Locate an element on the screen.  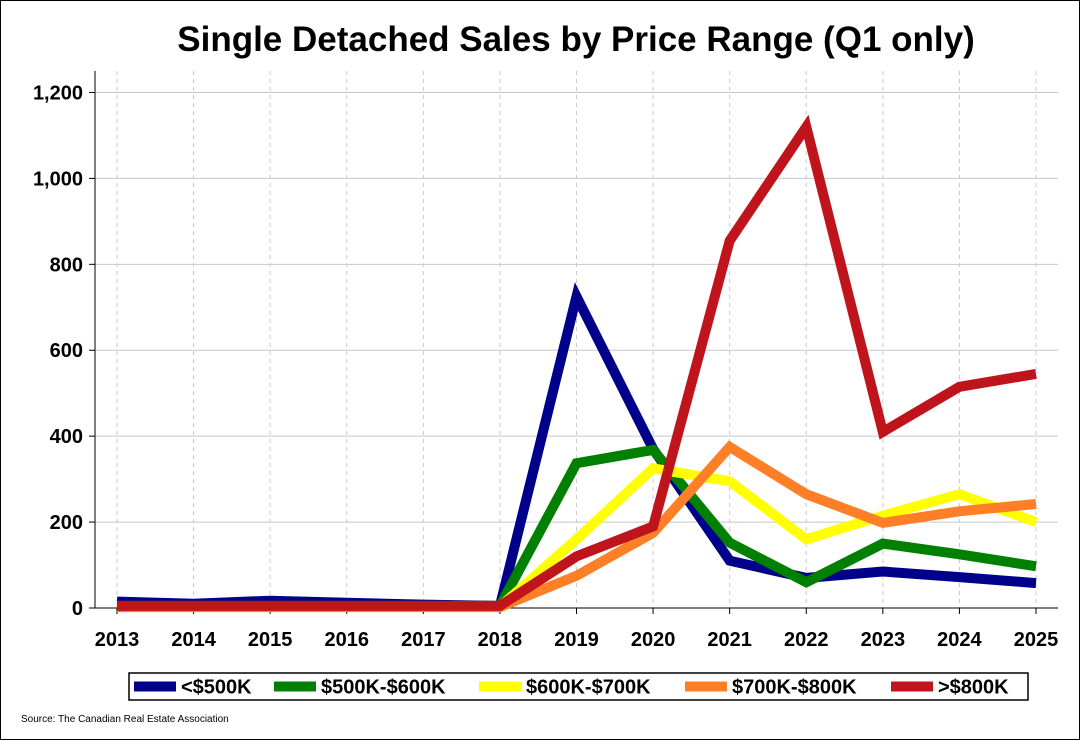
x-tick-label: 2024 is located at coordinates (959, 640).